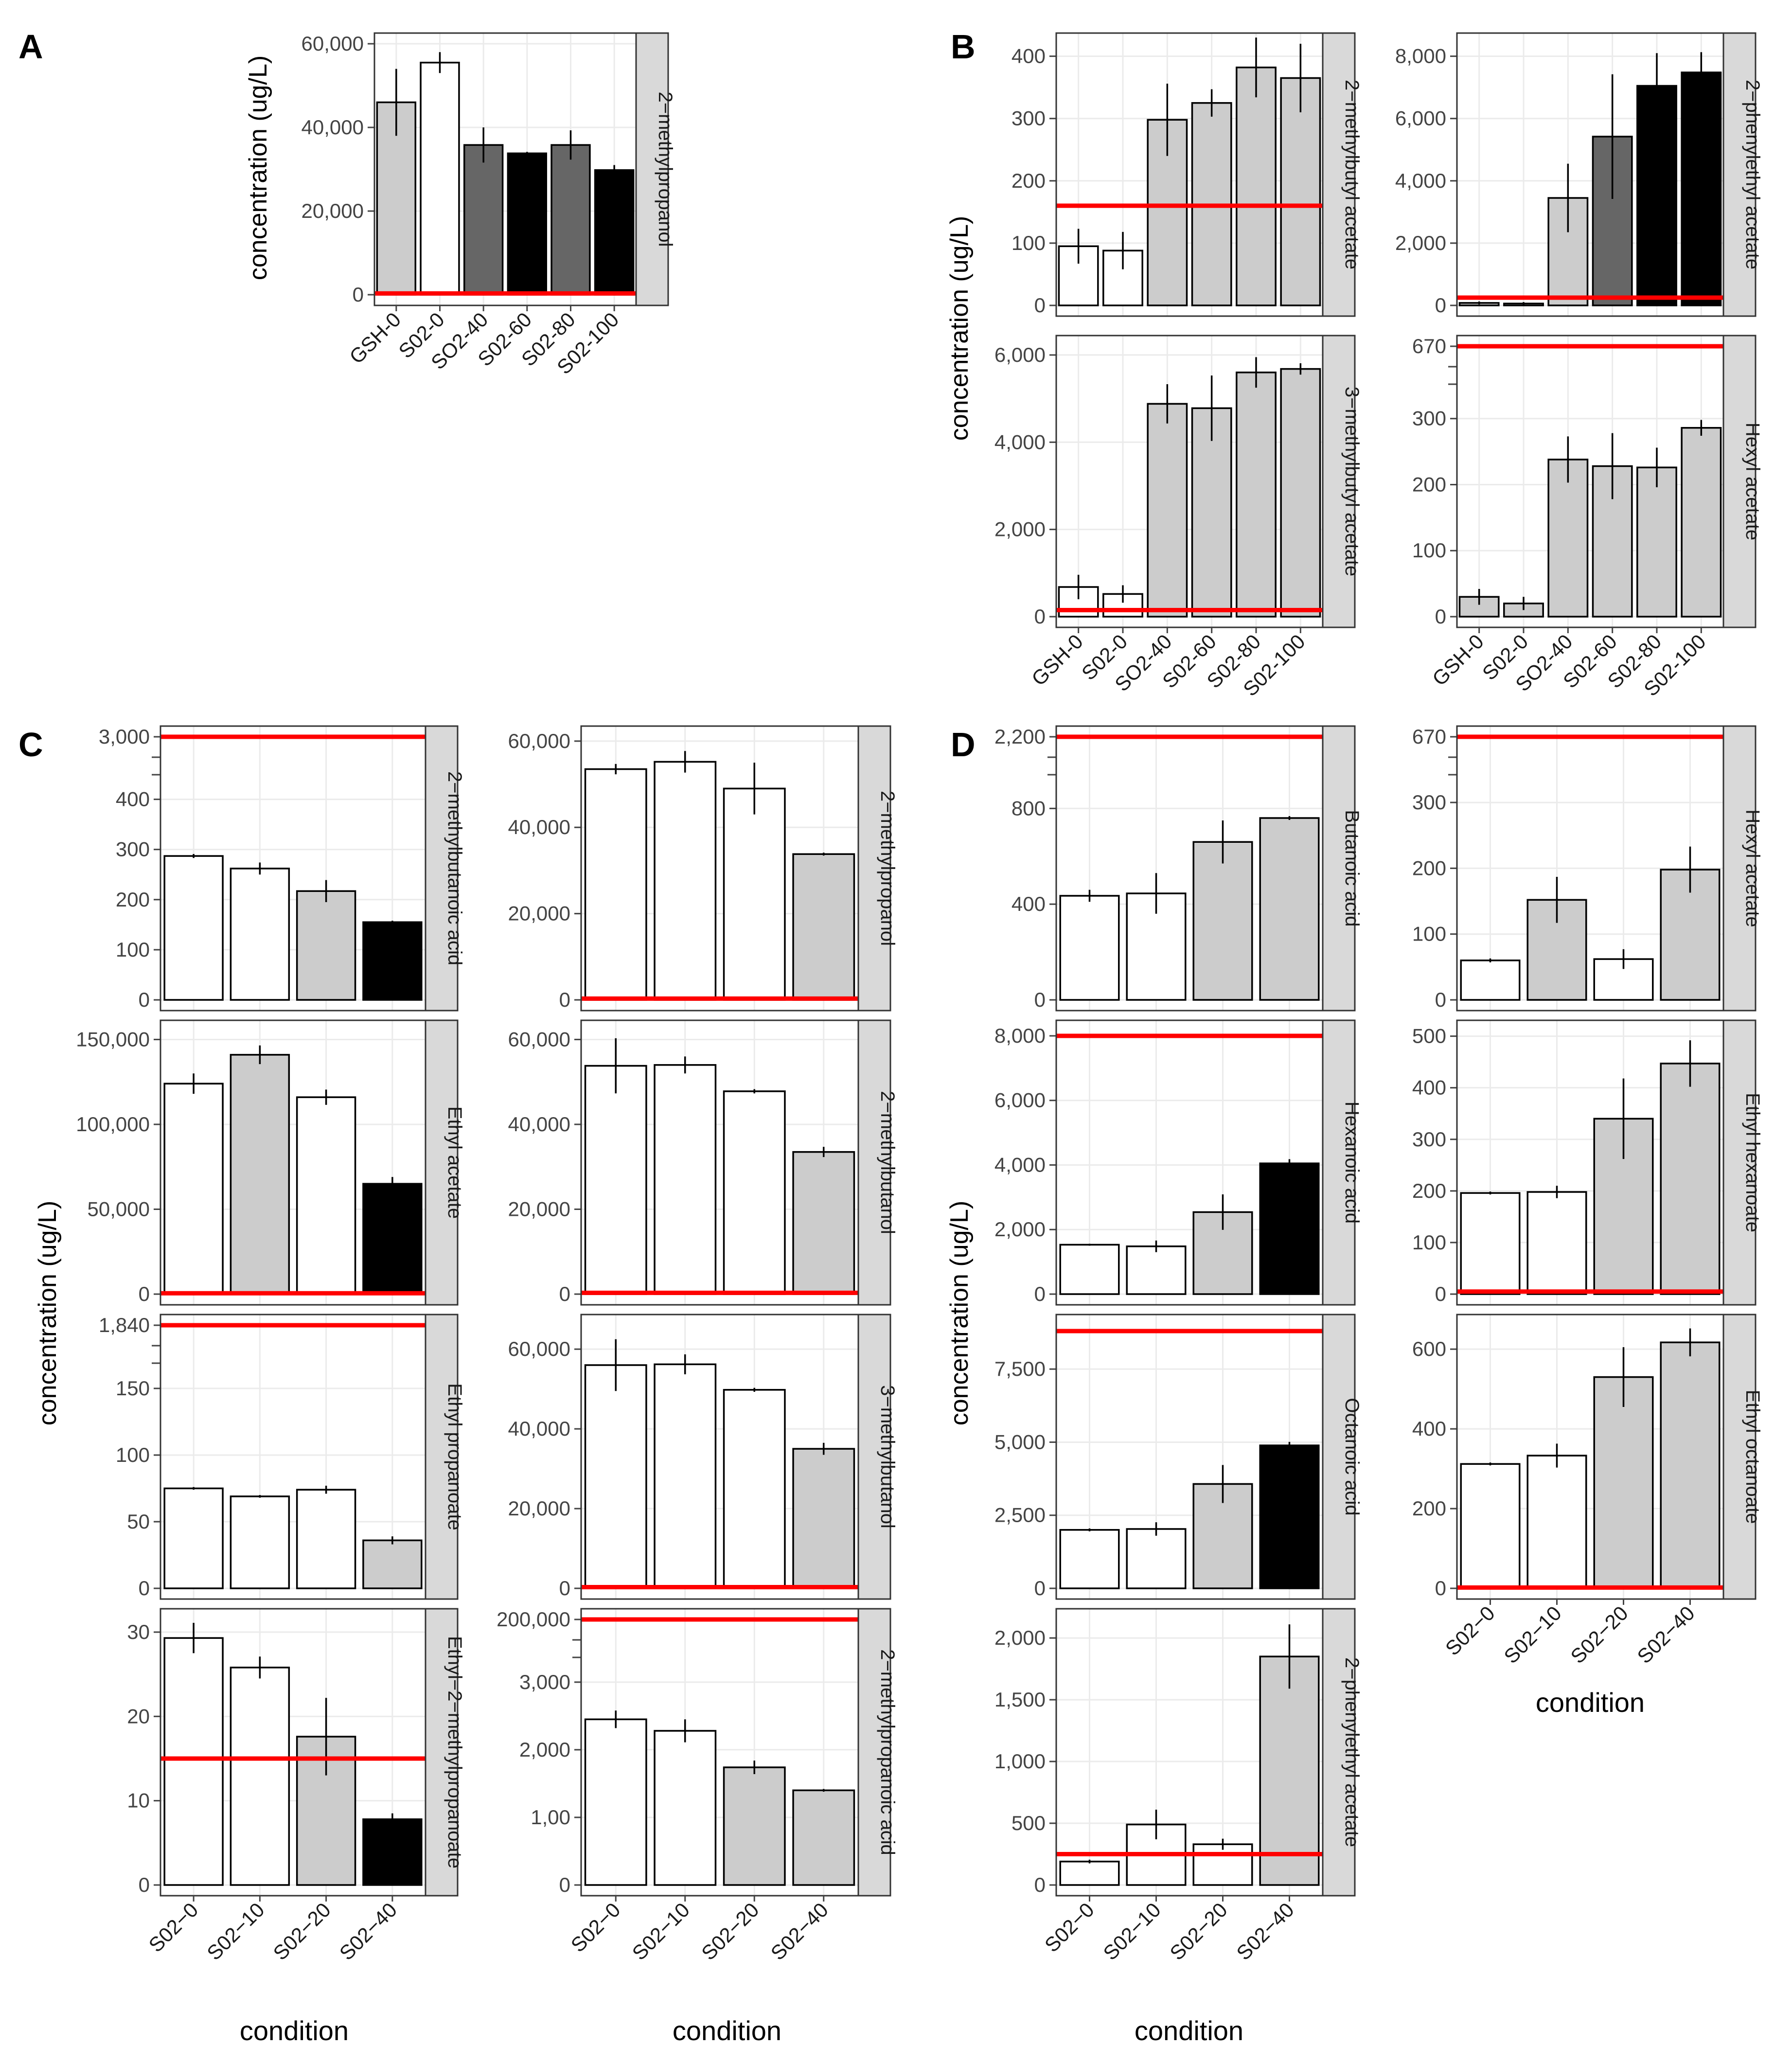  I want to click on facet-strip-title: Ethyl octanoate, so click(1752, 1457).